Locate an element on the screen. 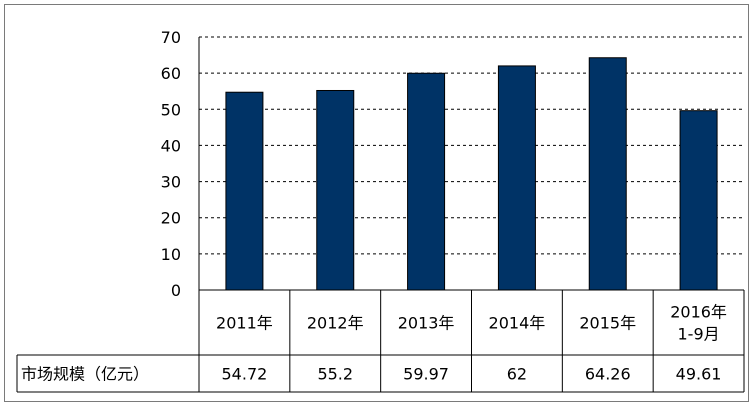 This screenshot has height=408, width=754. y-tick-label: 0 is located at coordinates (176, 290).